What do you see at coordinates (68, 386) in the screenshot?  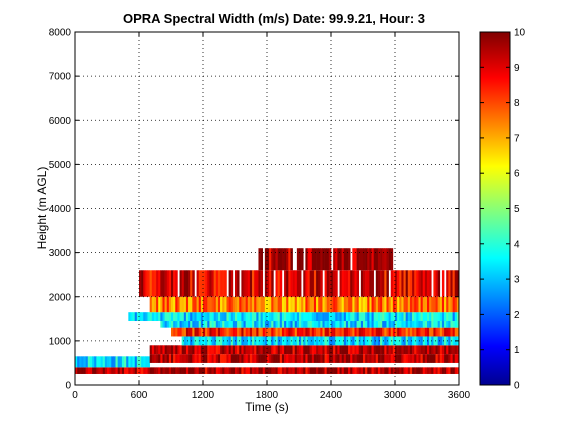 I see `y-tick-label: 0` at bounding box center [68, 386].